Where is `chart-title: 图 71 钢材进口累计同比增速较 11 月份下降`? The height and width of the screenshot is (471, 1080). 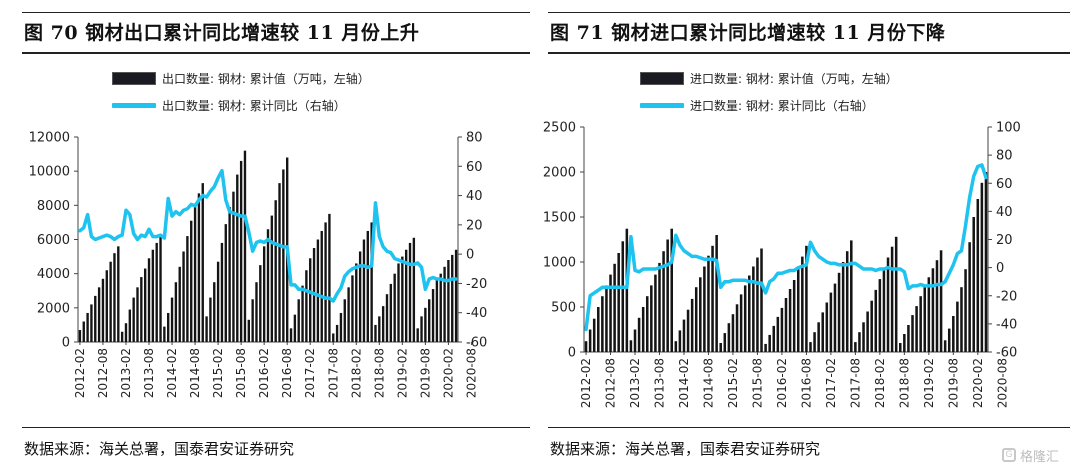
chart-title: 图 71 钢材进口累计同比增速较 11 月份下降 is located at coordinates (748, 33).